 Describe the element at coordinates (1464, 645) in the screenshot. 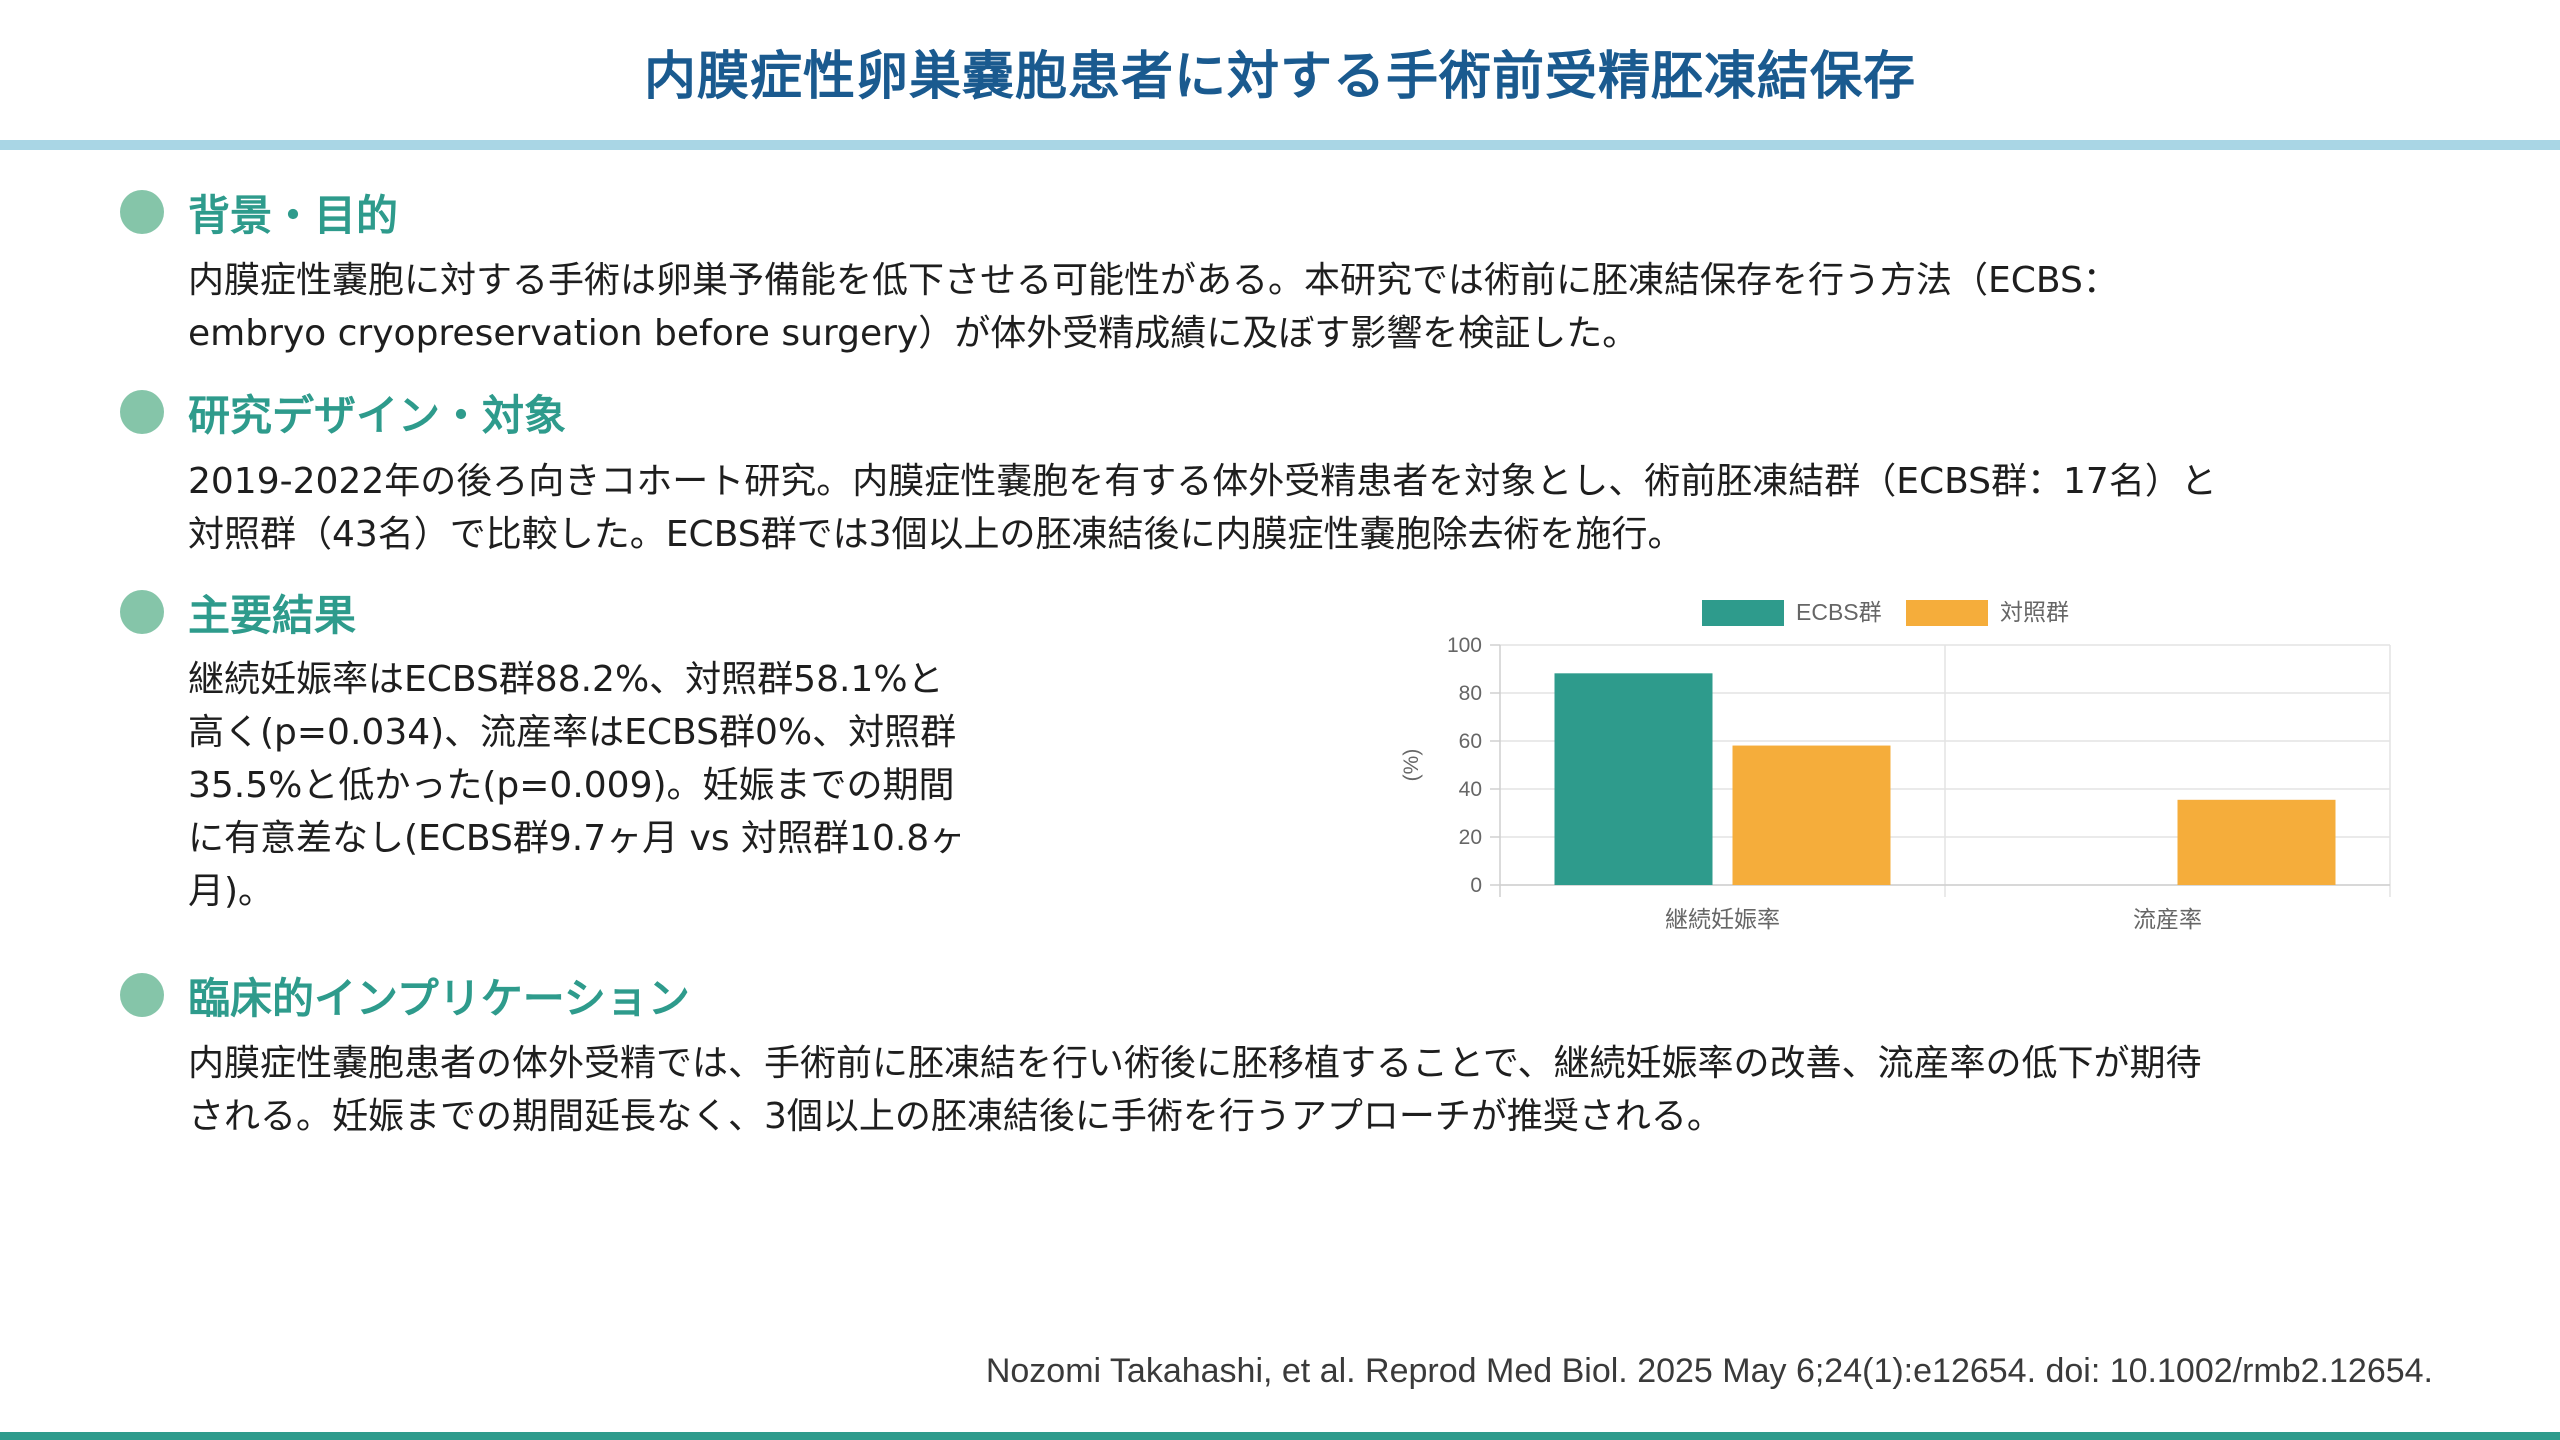

I see `y-tick-label: 100` at that location.